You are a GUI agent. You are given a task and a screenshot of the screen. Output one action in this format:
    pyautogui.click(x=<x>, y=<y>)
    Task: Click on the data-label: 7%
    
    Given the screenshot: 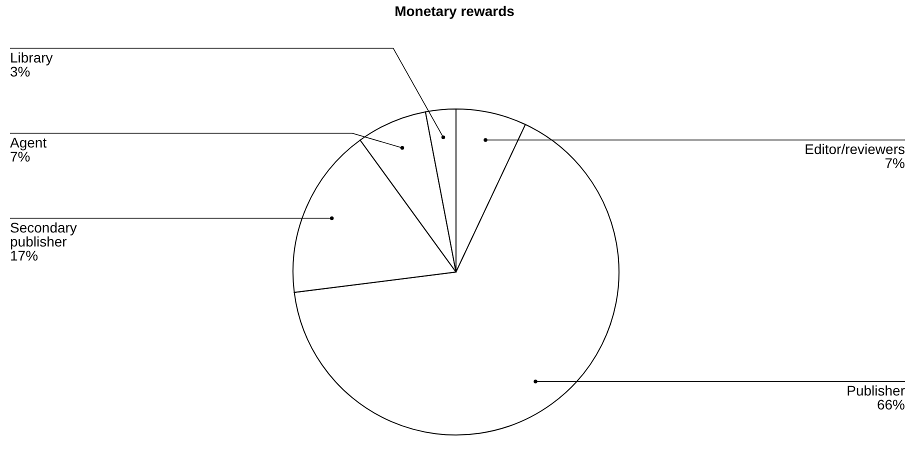 What is the action you would take?
    pyautogui.click(x=894, y=162)
    